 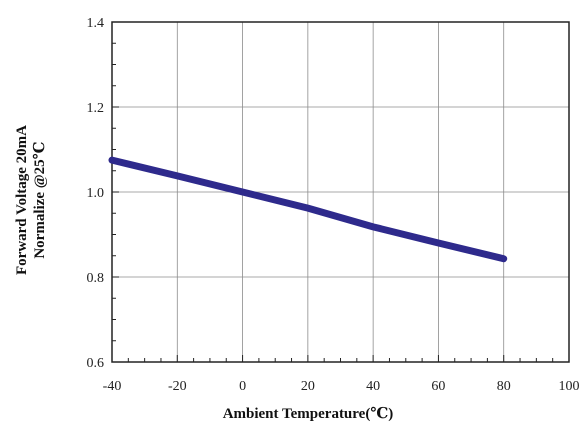 I want to click on y-tick-label: 1.4, so click(x=96, y=23).